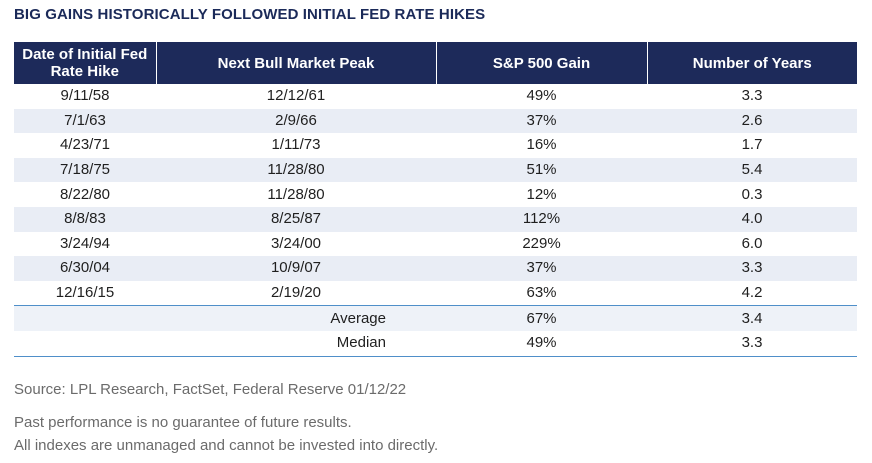 Image resolution: width=872 pixels, height=463 pixels. What do you see at coordinates (541, 170) in the screenshot?
I see `gain-cell: 51%` at bounding box center [541, 170].